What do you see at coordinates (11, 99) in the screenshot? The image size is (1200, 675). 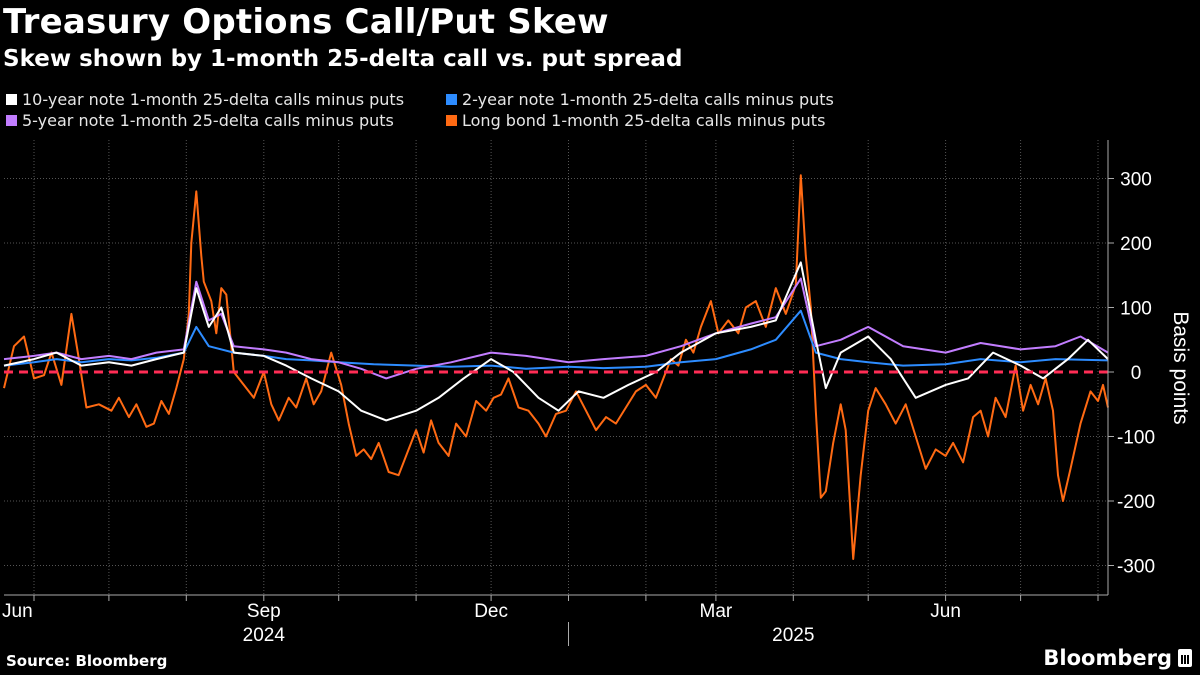 I see `legend-swatch-10-year` at bounding box center [11, 99].